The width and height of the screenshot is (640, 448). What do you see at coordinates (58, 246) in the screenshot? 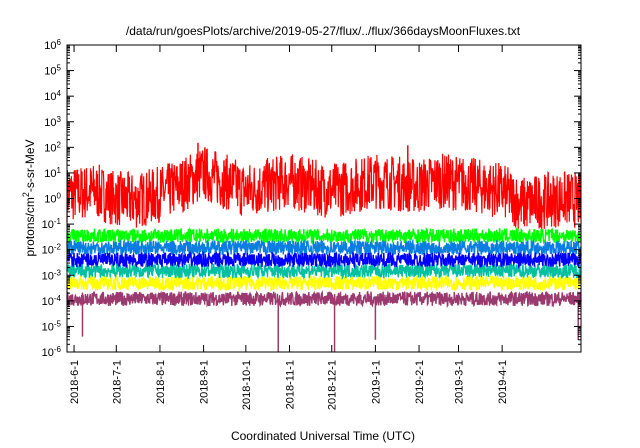
I see `y-tick-exp: -2` at bounding box center [58, 246].